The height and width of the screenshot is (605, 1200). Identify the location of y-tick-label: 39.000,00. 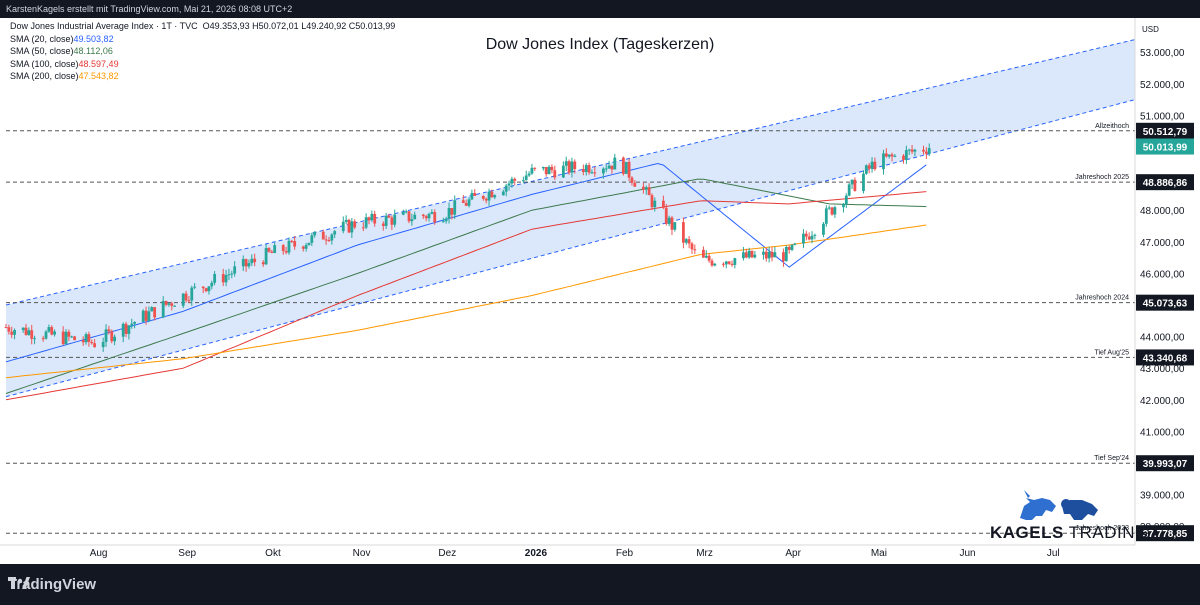
(1162, 496).